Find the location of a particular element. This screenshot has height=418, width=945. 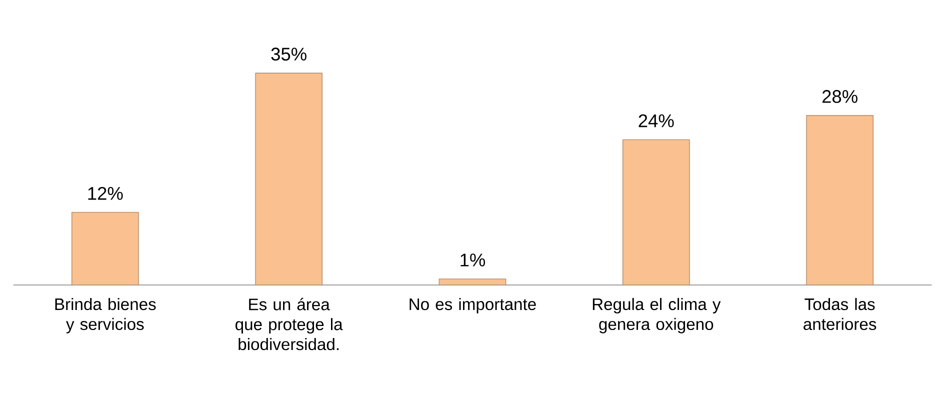

x-tick-label: Es un área que protege la biodiversidad. is located at coordinates (289, 324).